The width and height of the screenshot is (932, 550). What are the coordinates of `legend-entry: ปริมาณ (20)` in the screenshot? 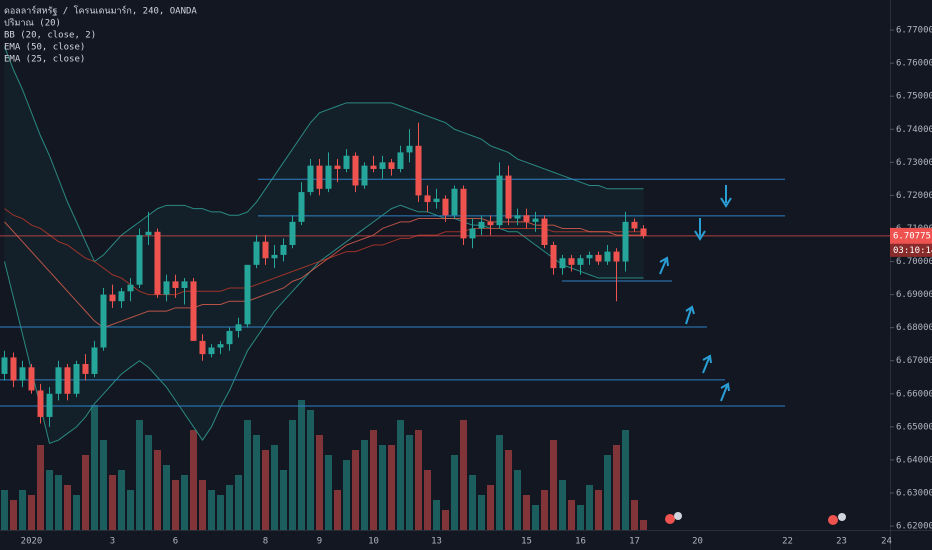 It's located at (32, 23).